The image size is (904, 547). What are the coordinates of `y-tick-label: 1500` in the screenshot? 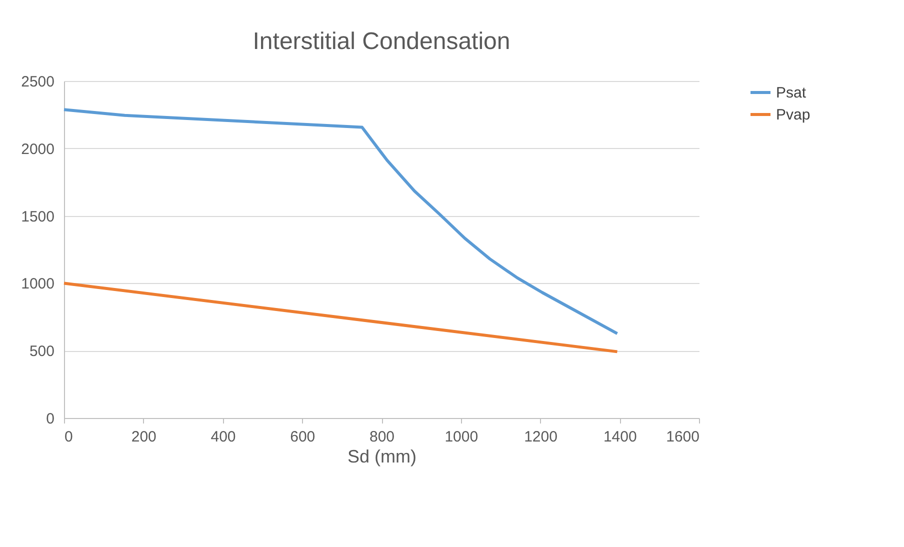 It's located at (37, 217).